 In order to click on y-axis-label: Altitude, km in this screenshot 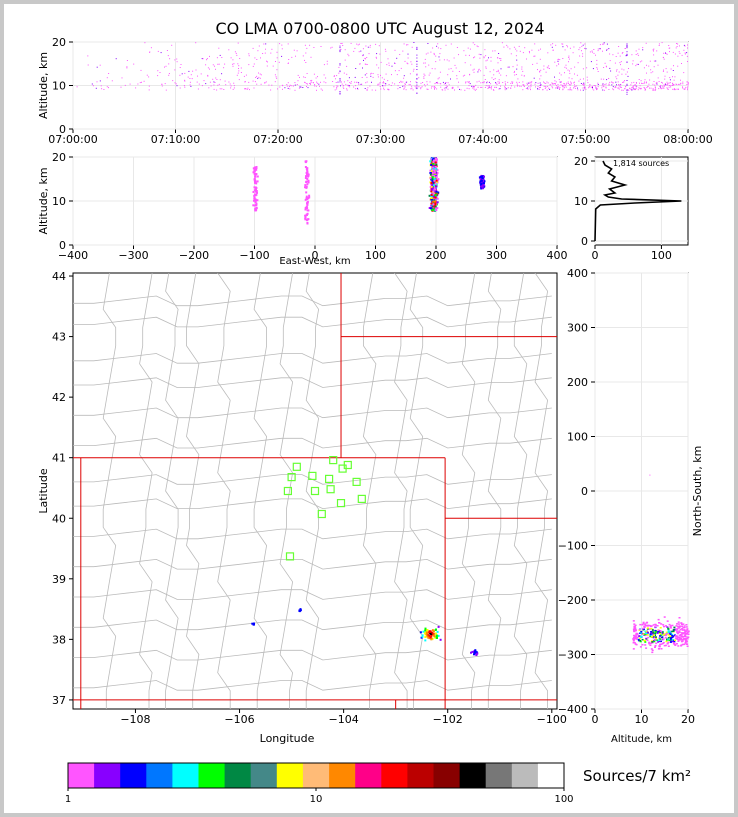, I will do `click(43, 200)`.